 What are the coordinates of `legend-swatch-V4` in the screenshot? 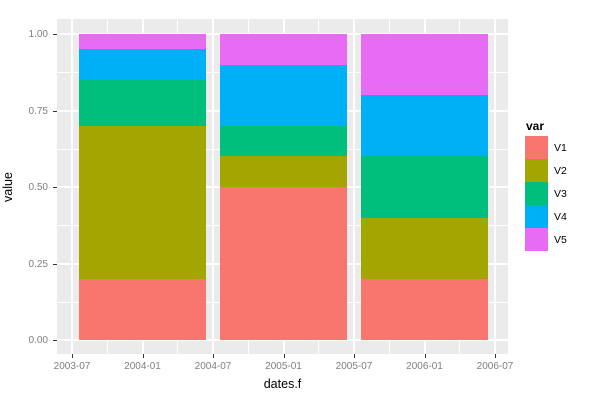 It's located at (536, 216).